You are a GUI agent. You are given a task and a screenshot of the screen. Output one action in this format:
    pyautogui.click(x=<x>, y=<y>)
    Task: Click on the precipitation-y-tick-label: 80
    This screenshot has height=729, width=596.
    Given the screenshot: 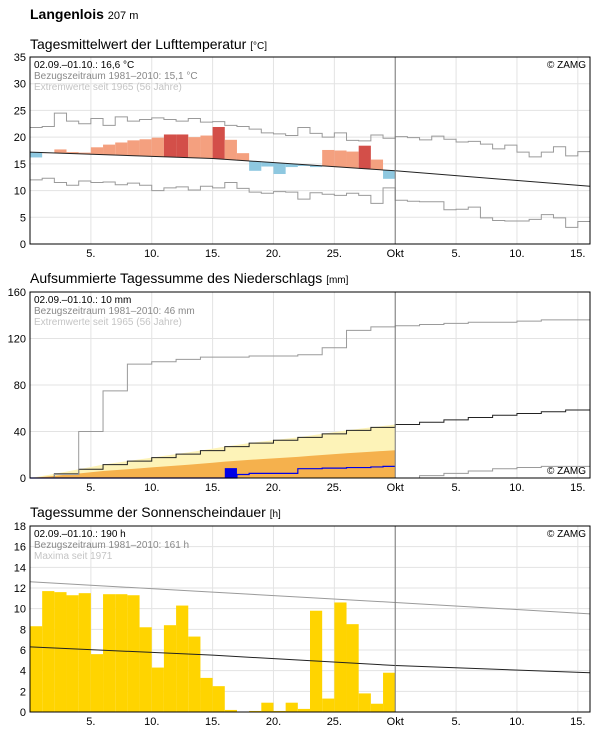 What is the action you would take?
    pyautogui.click(x=20, y=386)
    